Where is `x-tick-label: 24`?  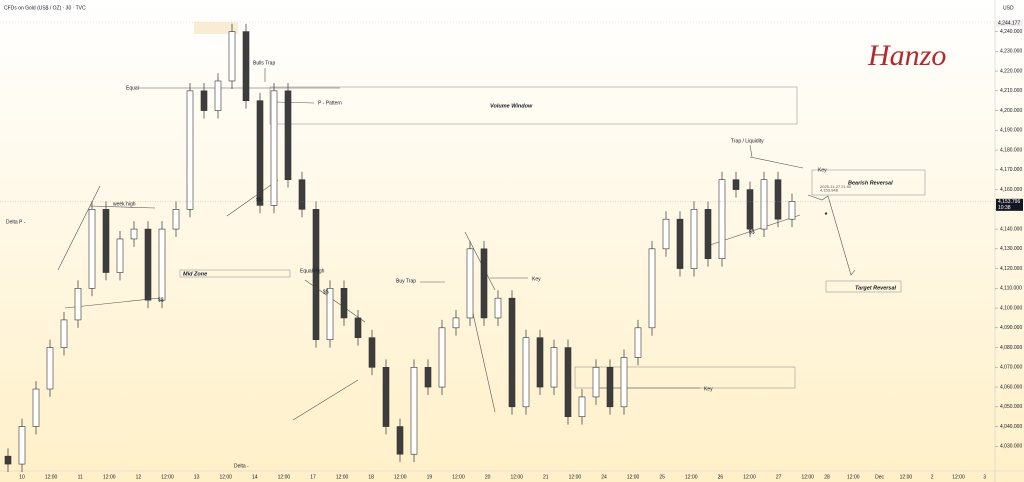
x-tick-label: 24 is located at coordinates (604, 477).